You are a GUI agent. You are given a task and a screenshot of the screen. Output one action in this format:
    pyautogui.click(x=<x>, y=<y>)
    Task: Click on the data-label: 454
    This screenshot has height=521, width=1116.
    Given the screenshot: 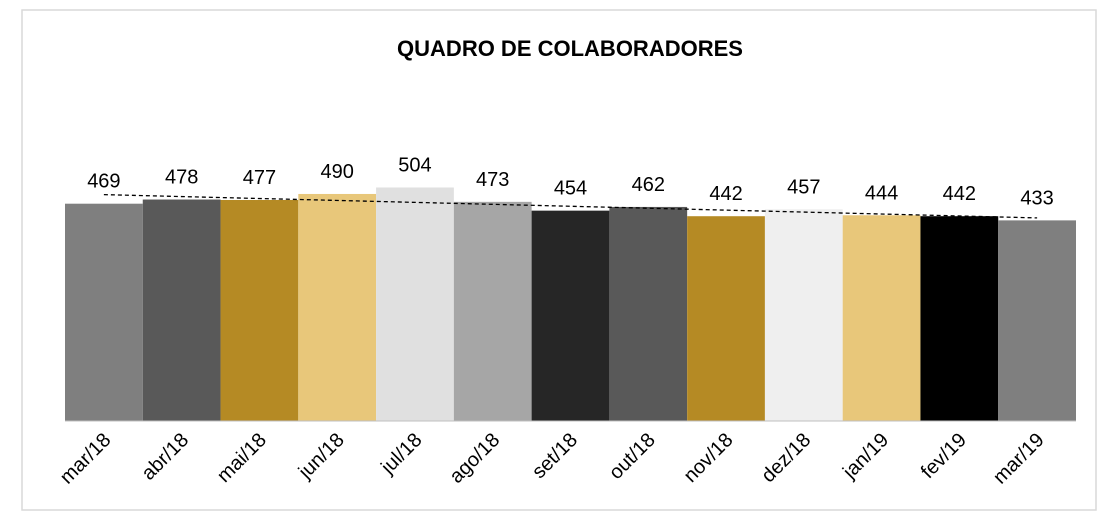 What is the action you would take?
    pyautogui.click(x=570, y=189)
    